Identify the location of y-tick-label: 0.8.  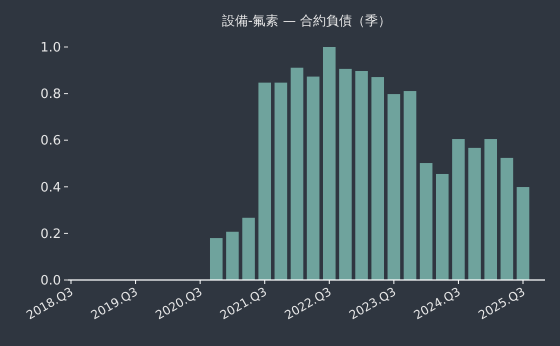
(50, 94).